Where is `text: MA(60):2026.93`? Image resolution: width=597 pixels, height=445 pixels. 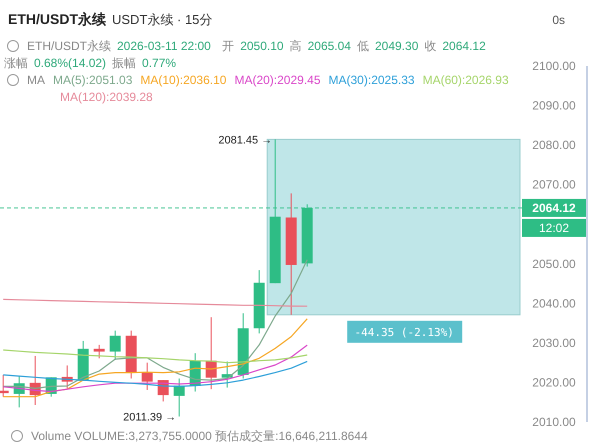
text: MA(60):2026.93 is located at coordinates (465, 80).